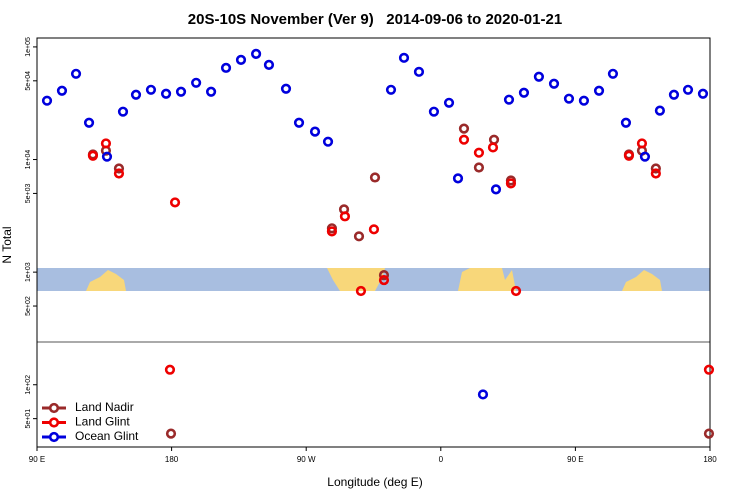 The height and width of the screenshot is (500, 750). What do you see at coordinates (28, 419) in the screenshot?
I see `y-tick-label: 5e+01` at bounding box center [28, 419].